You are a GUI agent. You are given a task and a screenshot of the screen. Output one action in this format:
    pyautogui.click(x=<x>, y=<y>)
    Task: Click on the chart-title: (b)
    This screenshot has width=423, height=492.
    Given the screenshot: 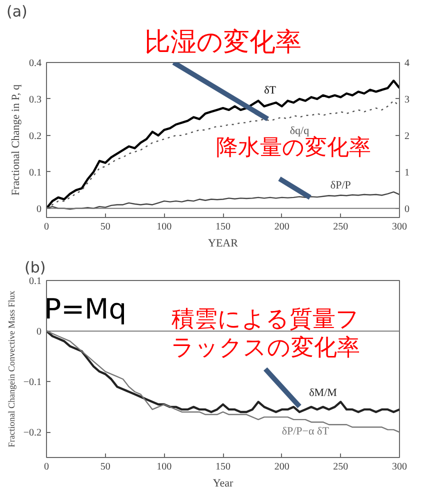 What is the action you would take?
    pyautogui.click(x=35, y=267)
    